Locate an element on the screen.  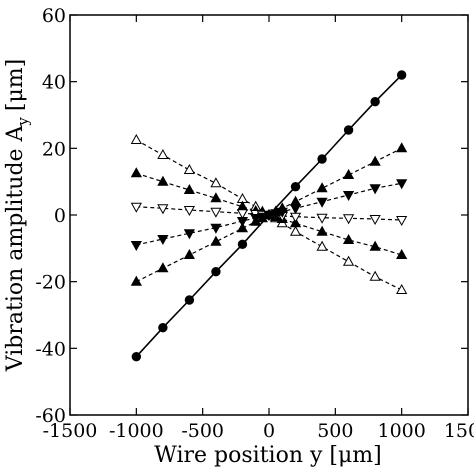
y-axis-label-subscript: y is located at coordinates (23, 122).